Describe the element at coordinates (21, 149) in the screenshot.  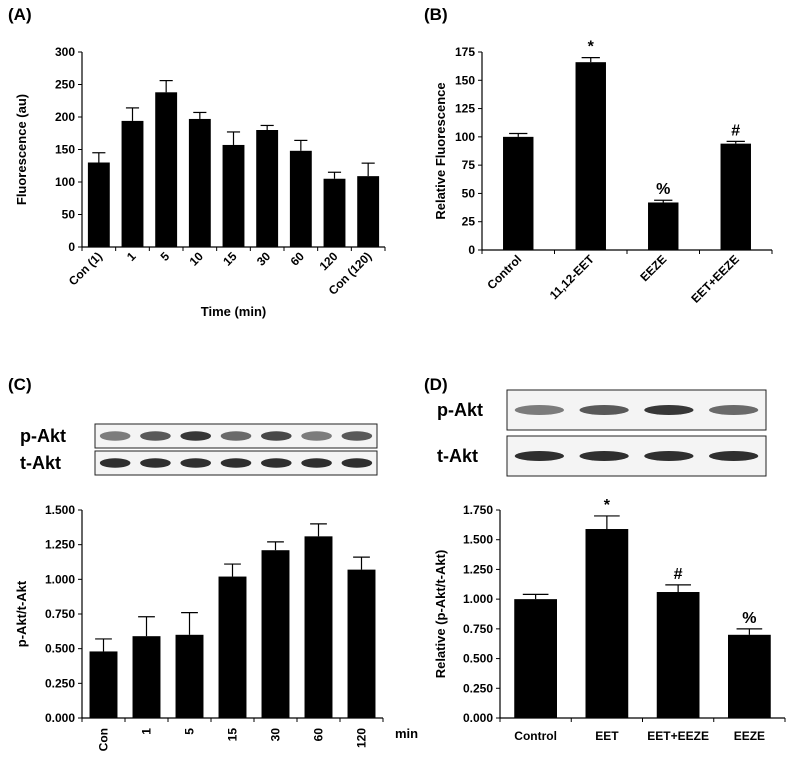
I see `y-axis-label: Fluorescence (au)` at that location.